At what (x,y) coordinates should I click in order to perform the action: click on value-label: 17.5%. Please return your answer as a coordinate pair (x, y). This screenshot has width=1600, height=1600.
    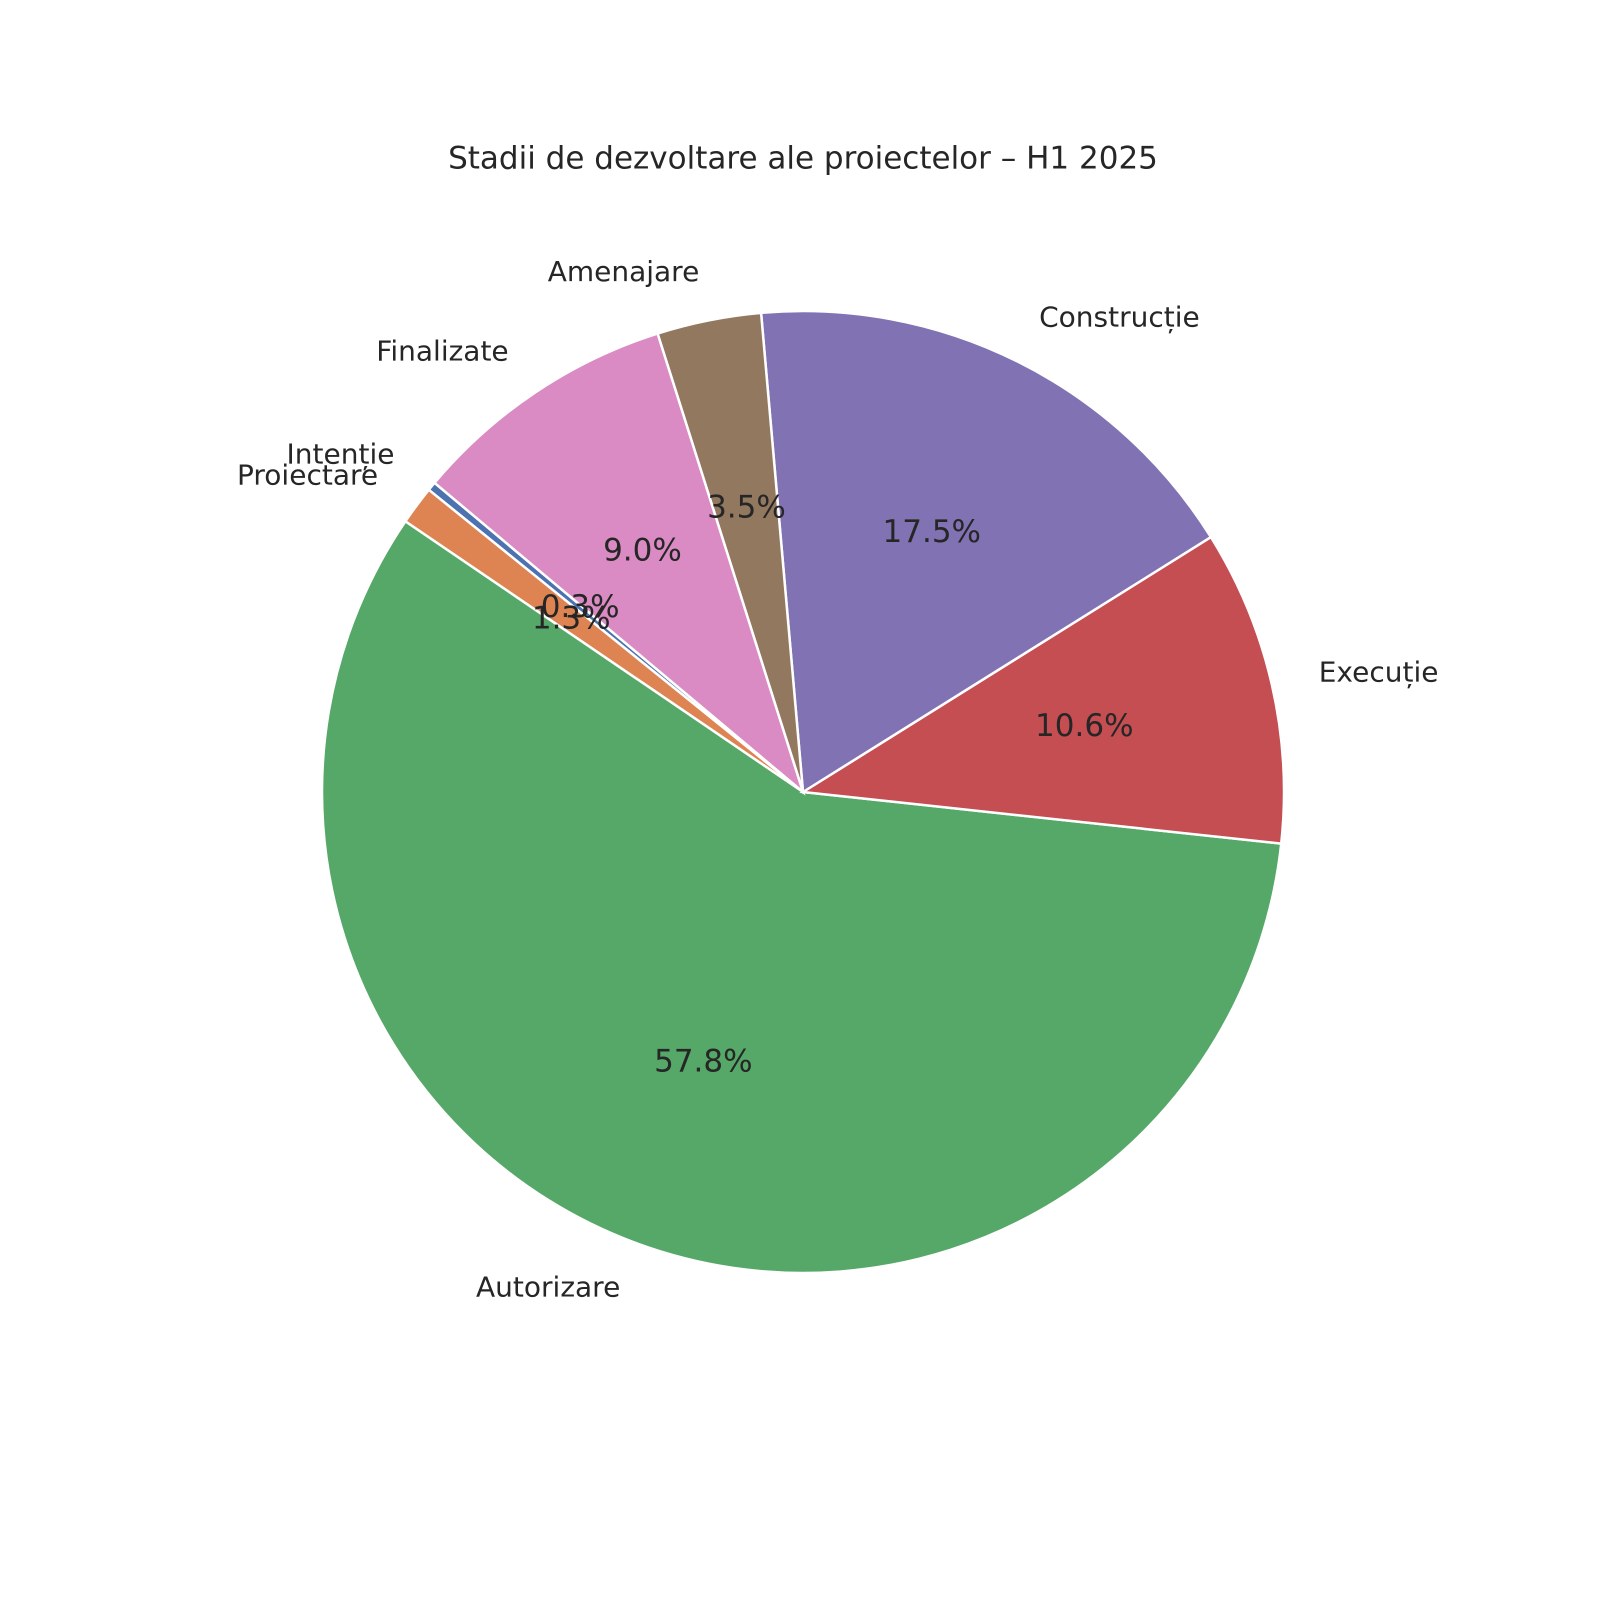
    Looking at the image, I should click on (932, 532).